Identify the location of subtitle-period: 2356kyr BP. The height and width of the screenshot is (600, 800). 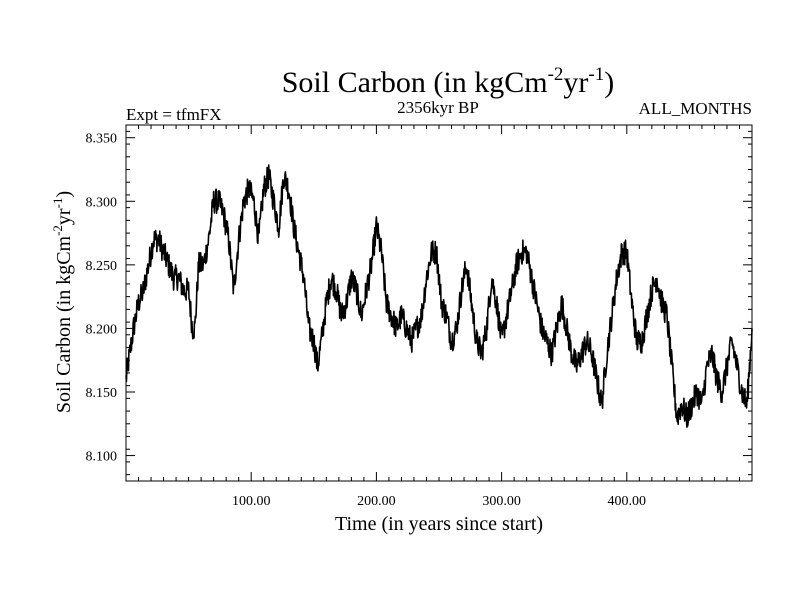
(438, 107).